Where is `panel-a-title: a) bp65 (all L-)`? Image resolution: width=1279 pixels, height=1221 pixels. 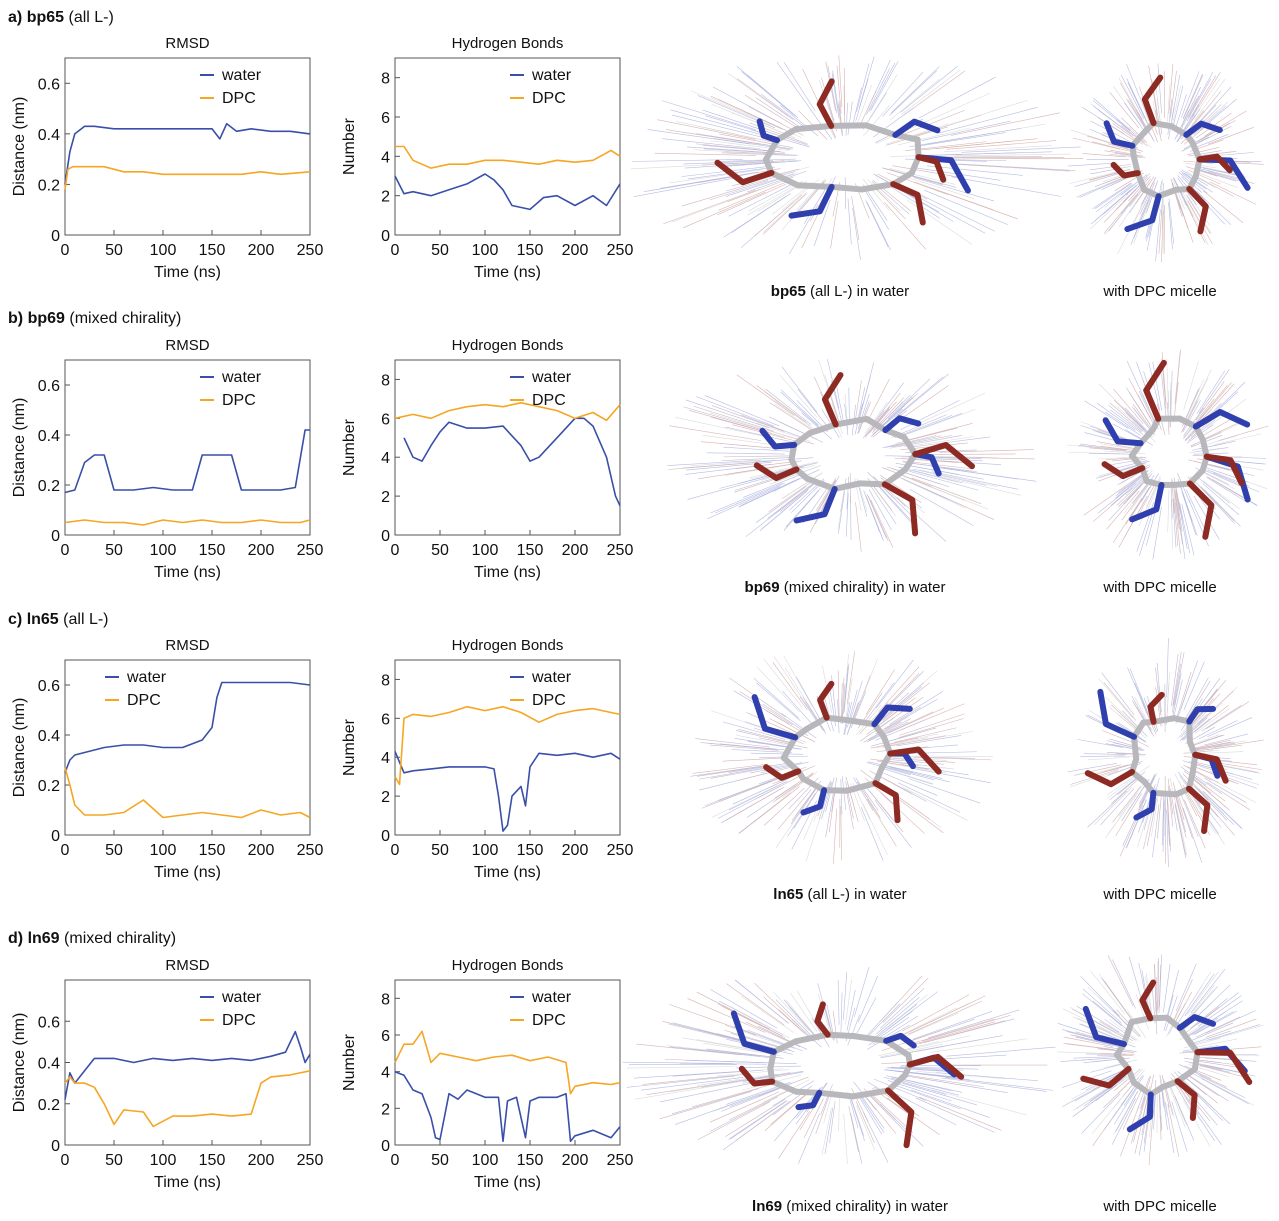
panel-a-title: a) bp65 (all L-) is located at coordinates (61, 18).